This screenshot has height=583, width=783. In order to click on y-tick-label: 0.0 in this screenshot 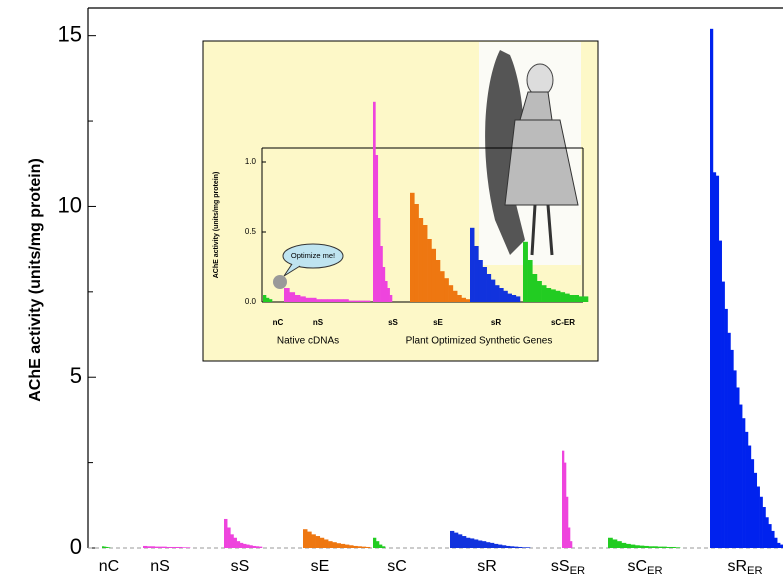, I will do `click(251, 301)`.